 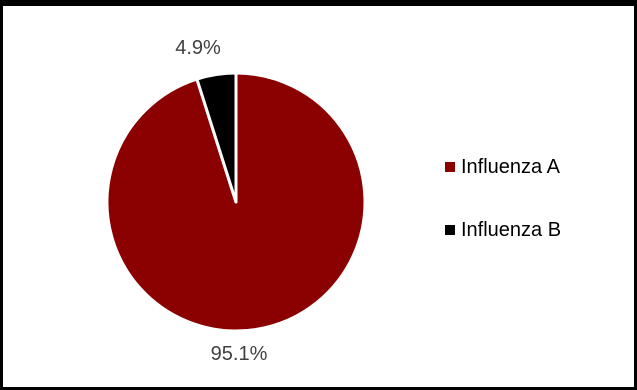 I want to click on legend: Influenza A Influenza B, so click(x=503, y=215).